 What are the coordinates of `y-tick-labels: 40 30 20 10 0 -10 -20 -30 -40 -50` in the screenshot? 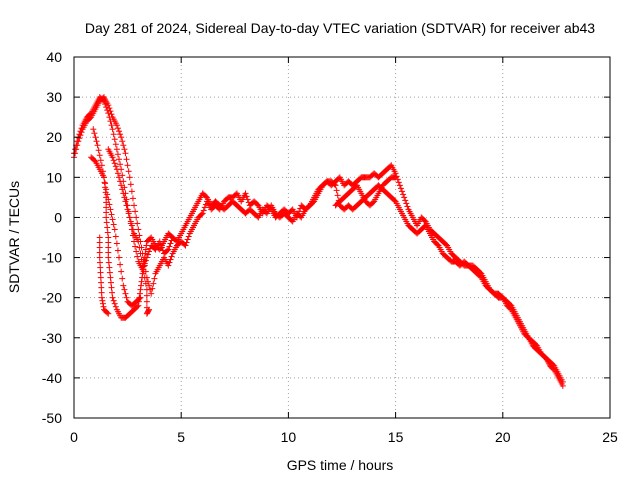 It's located at (52, 237).